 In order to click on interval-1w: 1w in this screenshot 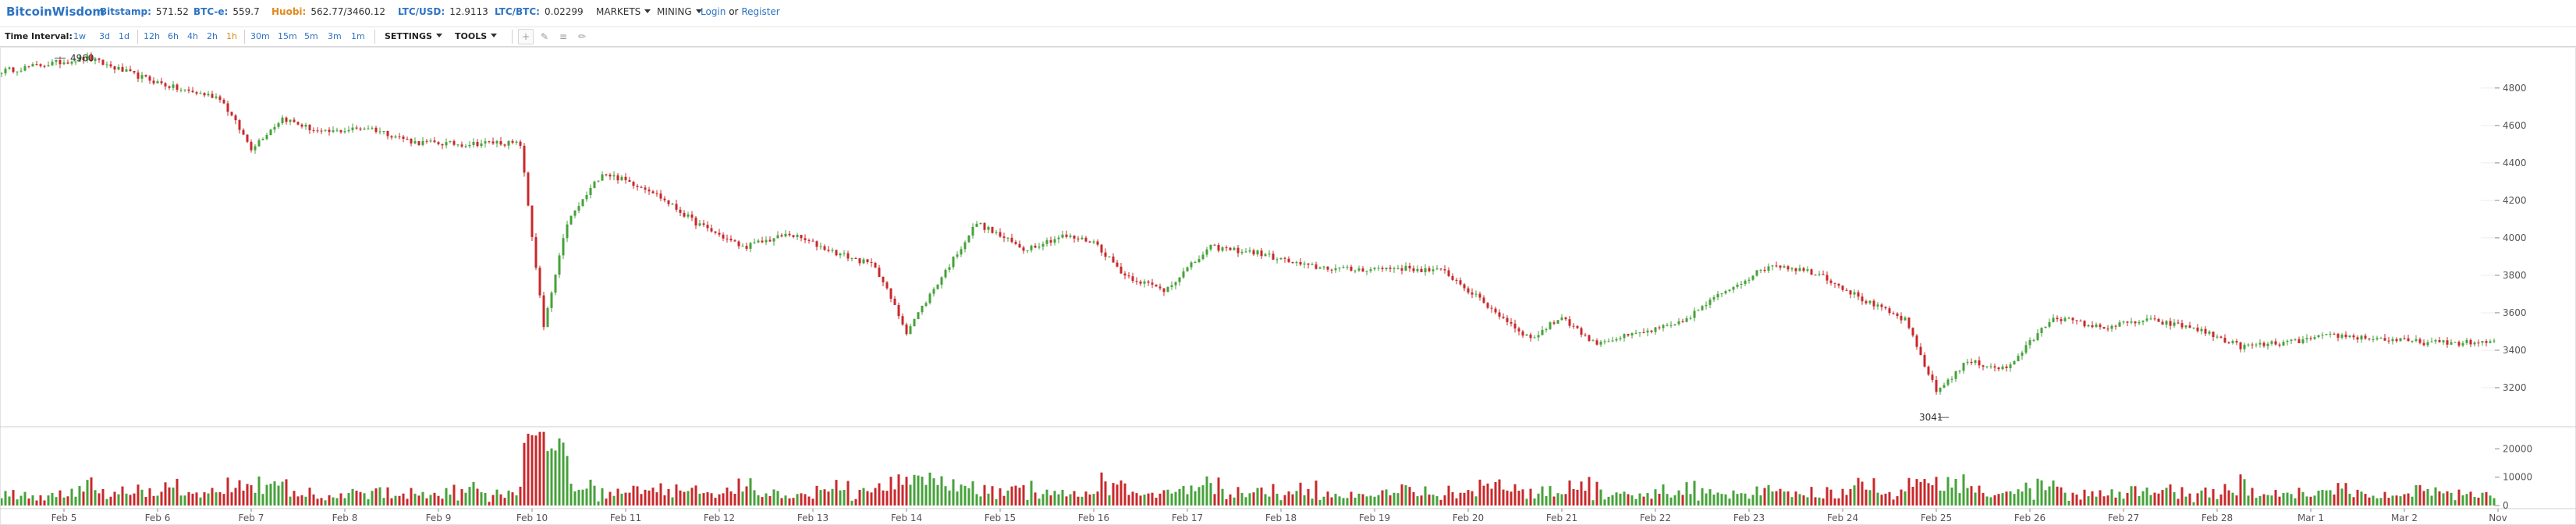, I will do `click(79, 36)`.